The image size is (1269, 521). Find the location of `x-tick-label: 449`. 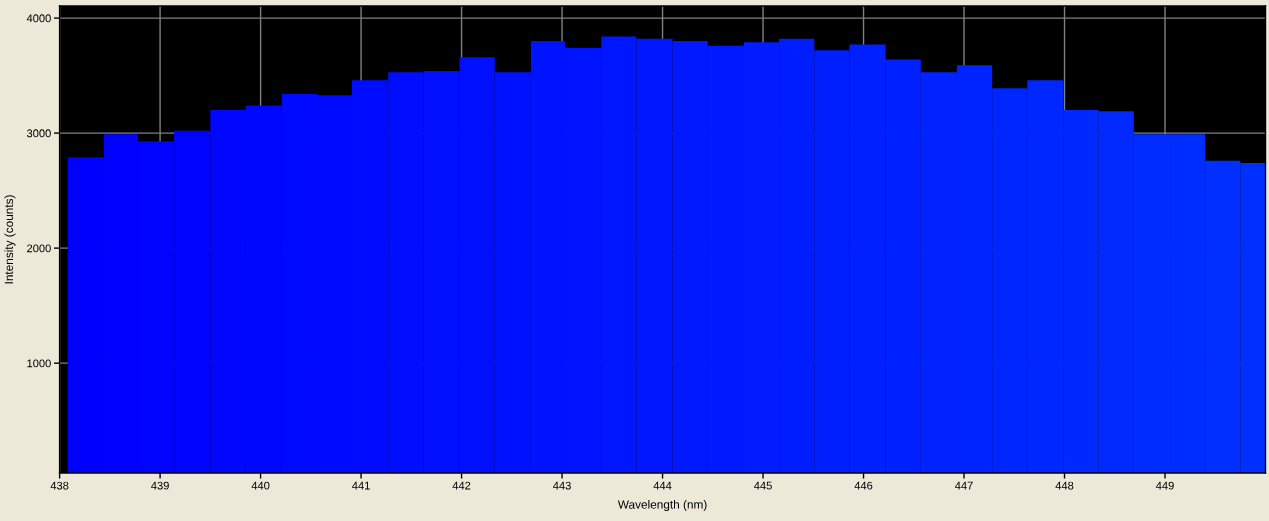

x-tick-label: 449 is located at coordinates (1165, 485).